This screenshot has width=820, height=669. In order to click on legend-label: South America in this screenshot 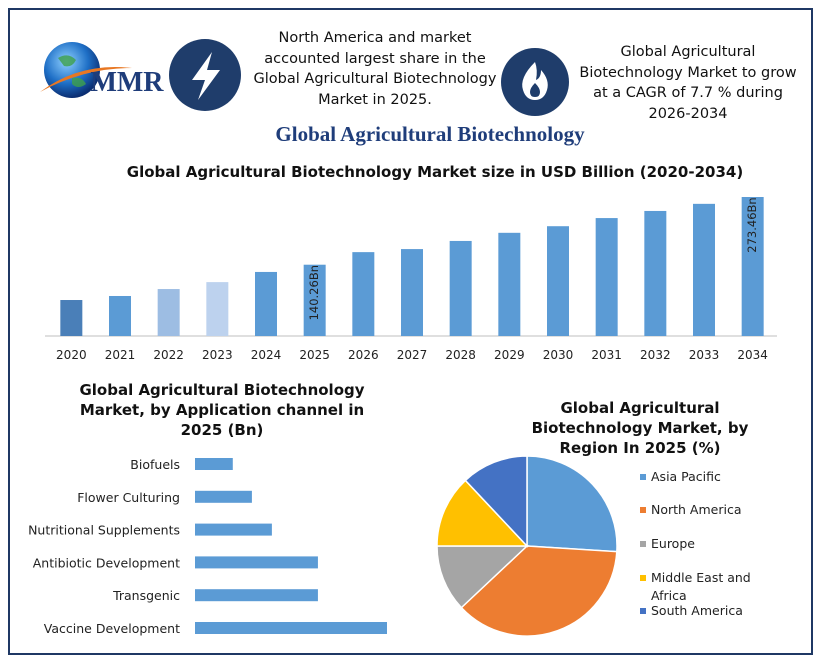, I will do `click(697, 610)`.